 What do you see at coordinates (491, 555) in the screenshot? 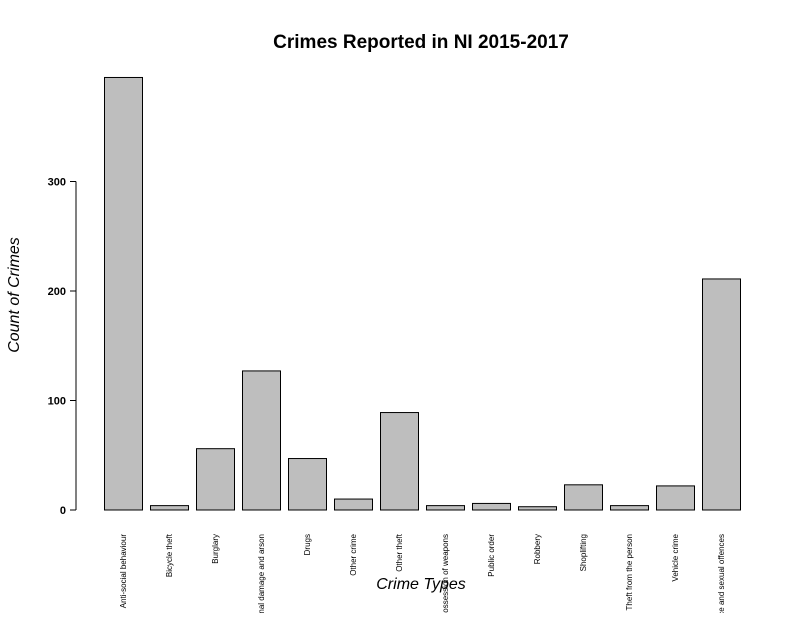
I see `category-label-public-order: Public order` at bounding box center [491, 555].